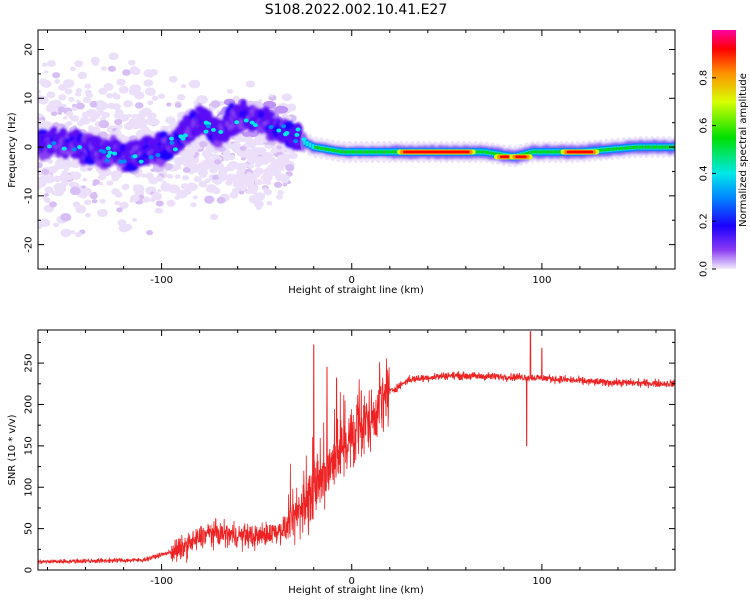 The width and height of the screenshot is (750, 600). What do you see at coordinates (743, 150) in the screenshot?
I see `colorbar-label: Normalized spectral amplitude` at bounding box center [743, 150].